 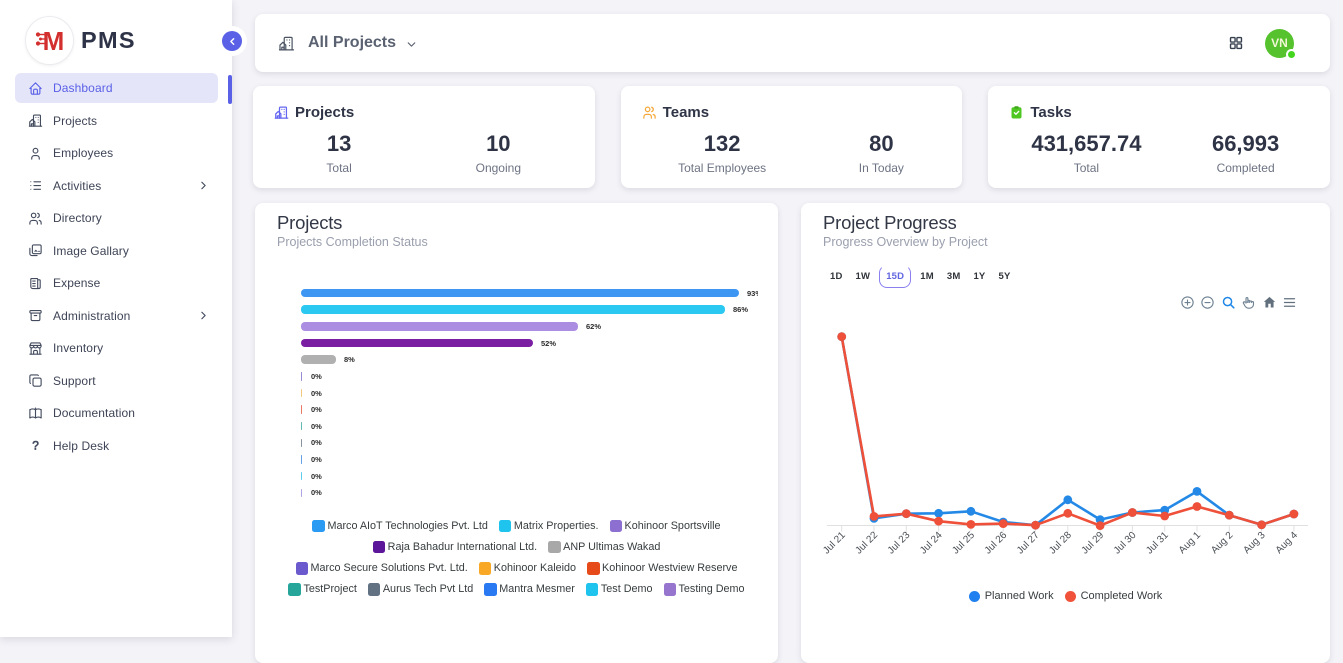 I want to click on svg-text: Jul 22, so click(x=866, y=543).